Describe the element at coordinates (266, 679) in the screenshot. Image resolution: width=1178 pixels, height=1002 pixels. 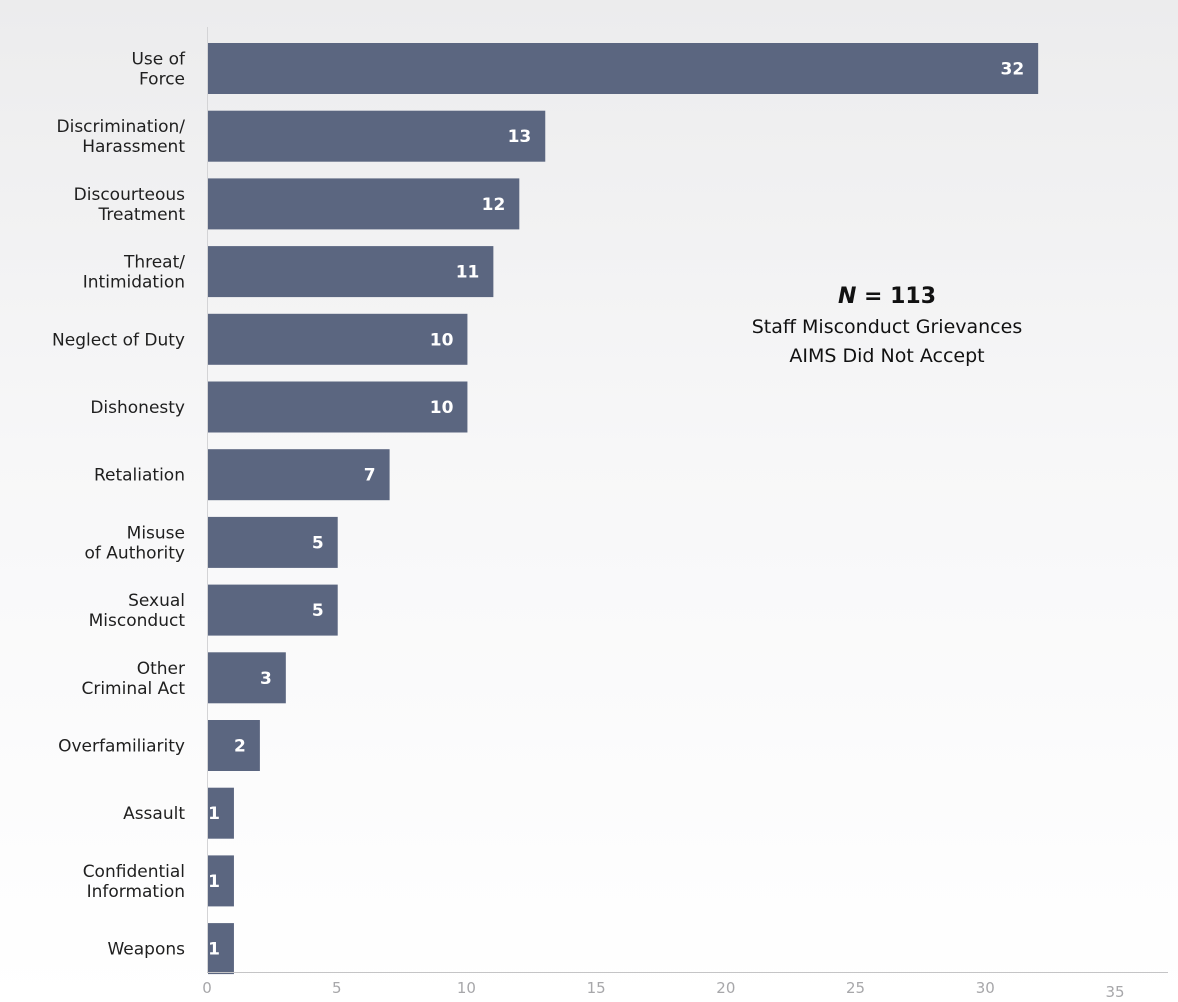
I see `bar-value-label: 3` at that location.